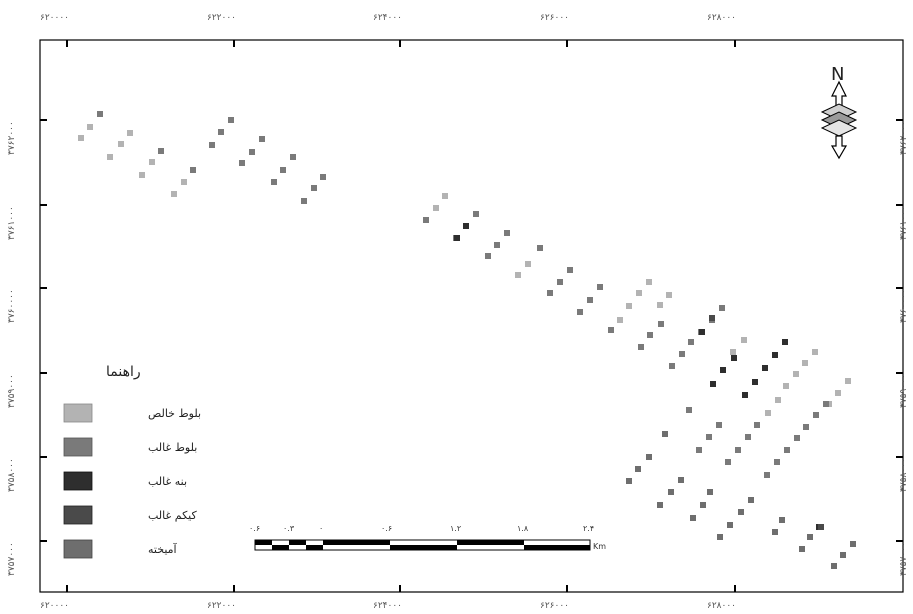 Image resolution: width=913 pixels, height=614 pixels. What do you see at coordinates (78, 549) in the screenshot?
I see `legend-swatch` at bounding box center [78, 549].